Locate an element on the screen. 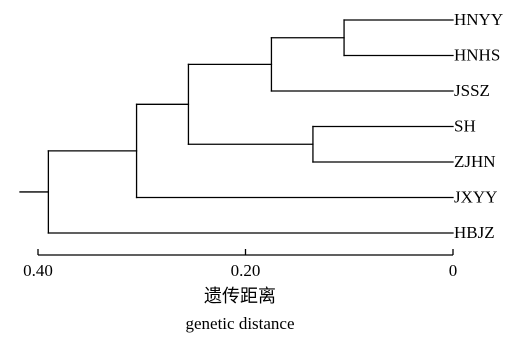 Image resolution: width=516 pixels, height=337 pixels. x-axis-title-en: genetic distance is located at coordinates (239, 323).